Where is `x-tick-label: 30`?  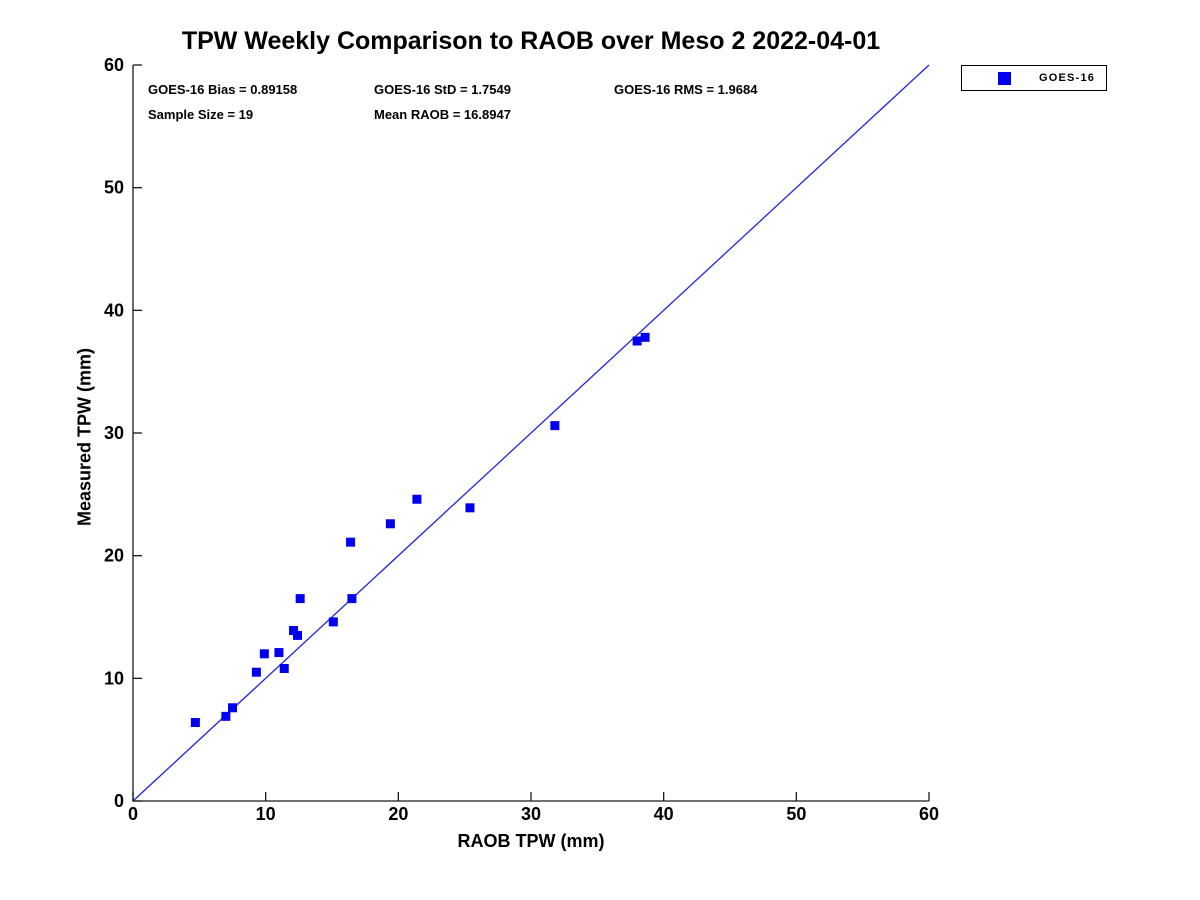
x-tick-label: 30 is located at coordinates (531, 814).